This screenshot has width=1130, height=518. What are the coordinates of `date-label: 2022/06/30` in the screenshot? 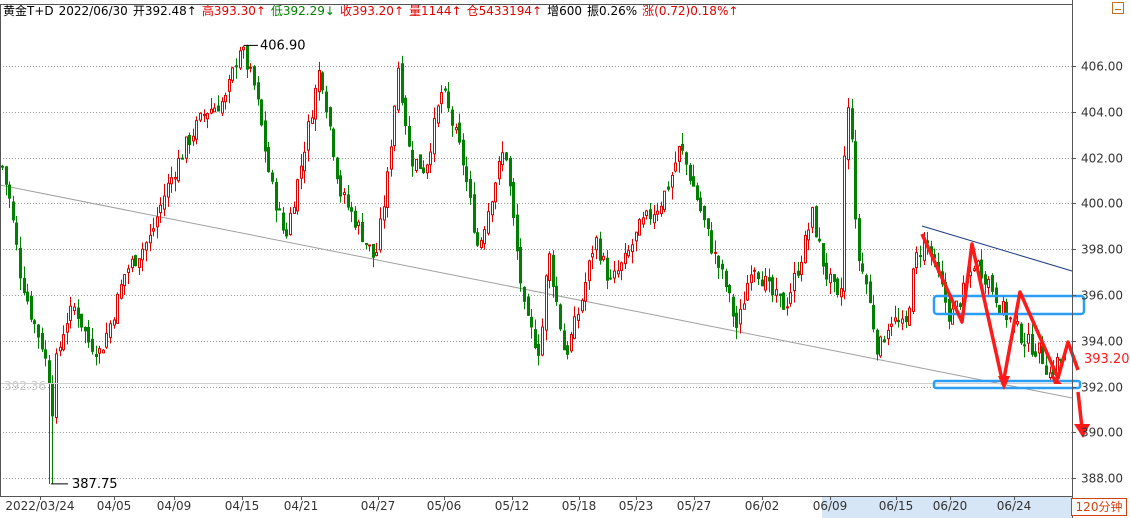 It's located at (93, 11).